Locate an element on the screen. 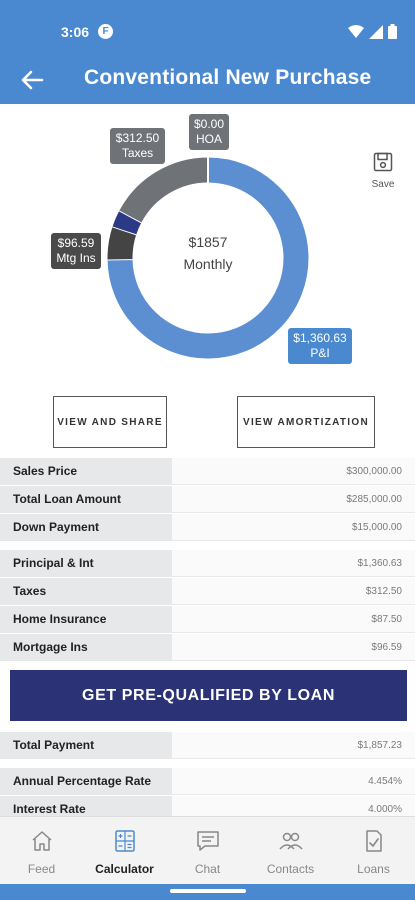 The height and width of the screenshot is (900, 415). app-bar: Conventional New Purchase is located at coordinates (207, 80).